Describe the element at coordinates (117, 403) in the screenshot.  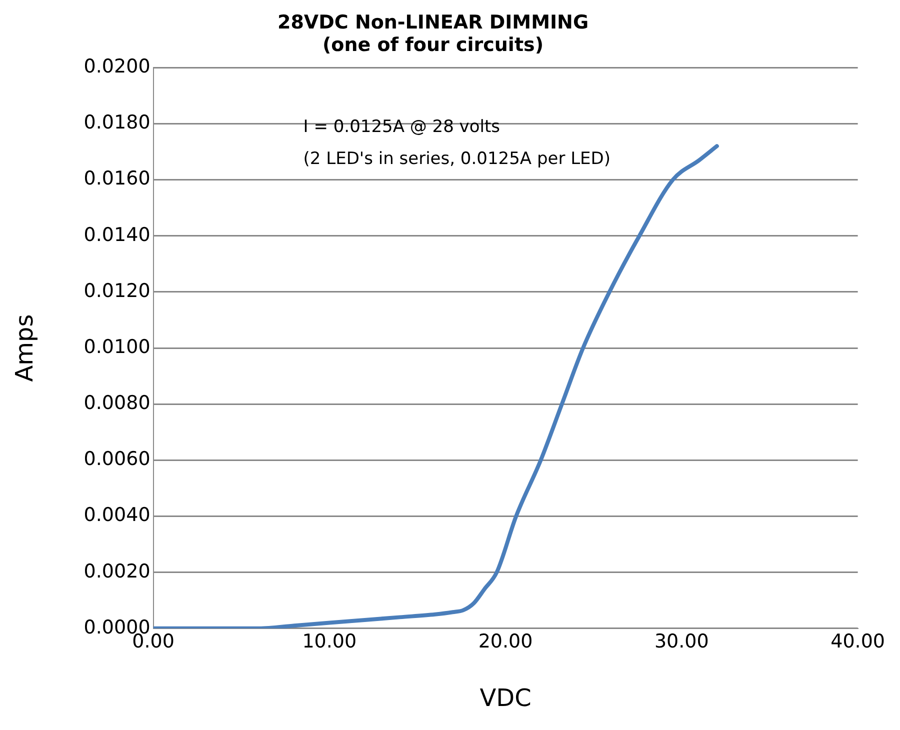
I see `y-tick-label: 0.0080` at that location.